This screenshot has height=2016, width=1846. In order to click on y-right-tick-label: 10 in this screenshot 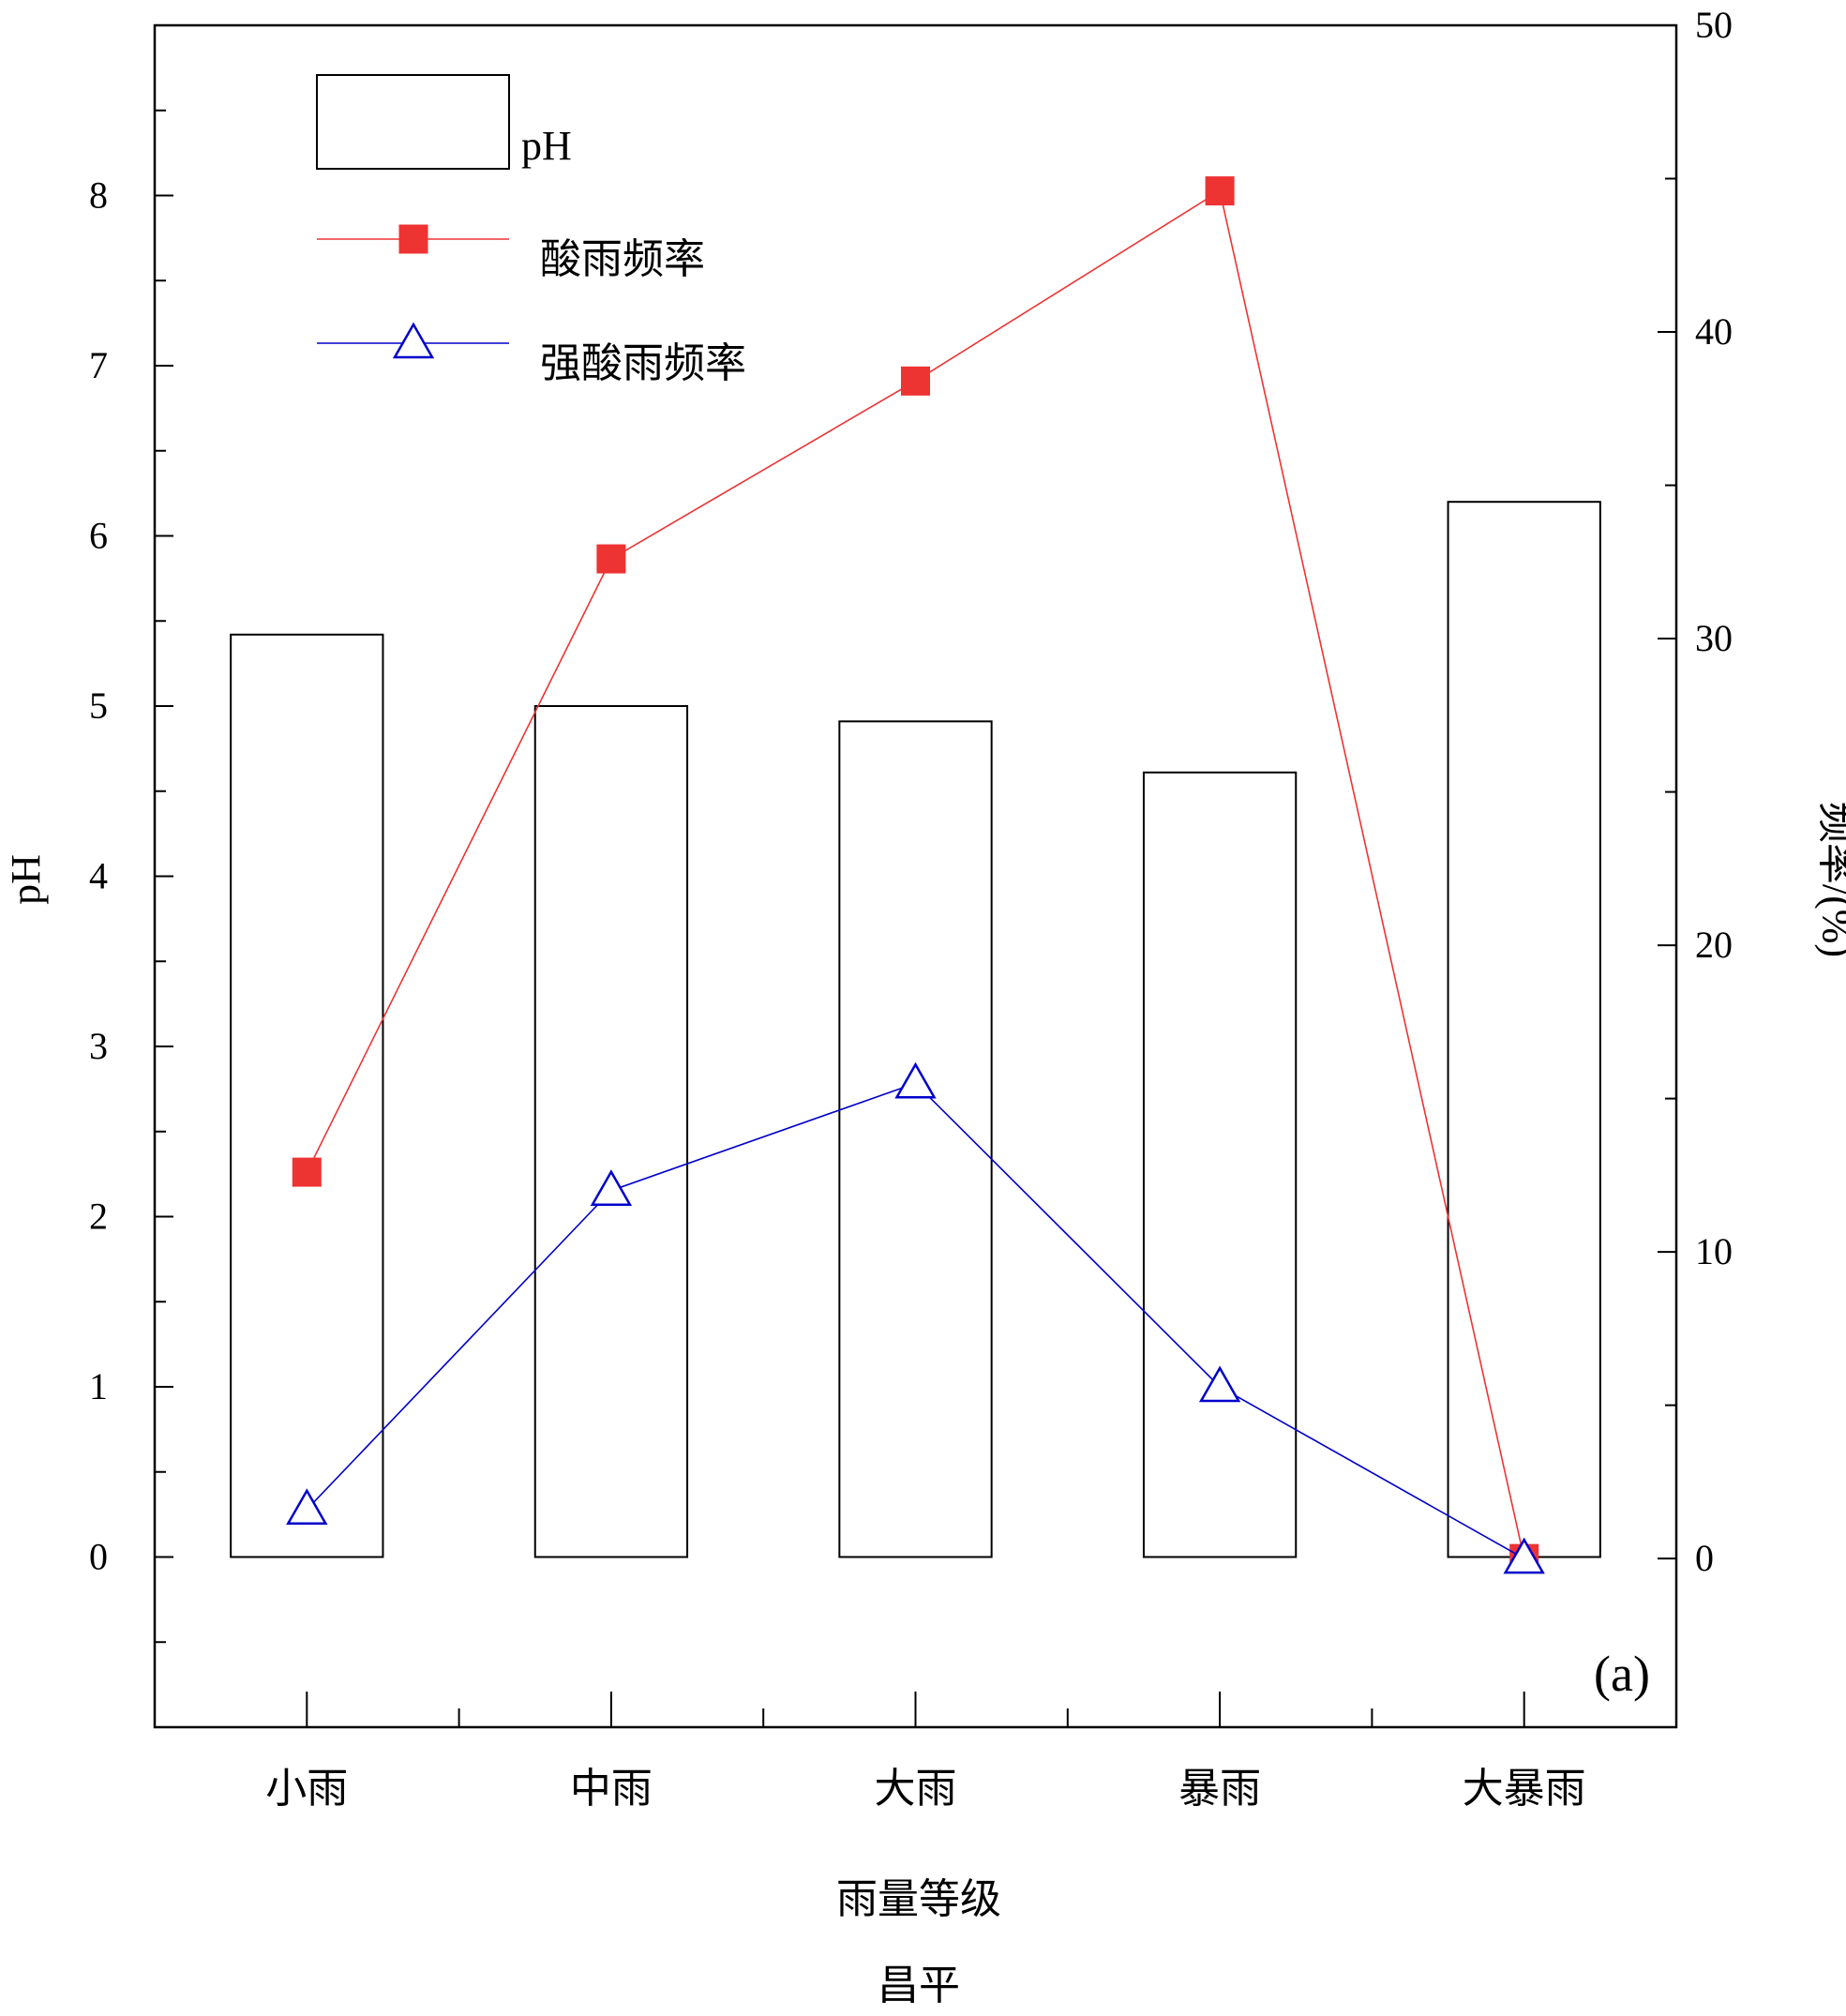, I will do `click(1714, 1251)`.